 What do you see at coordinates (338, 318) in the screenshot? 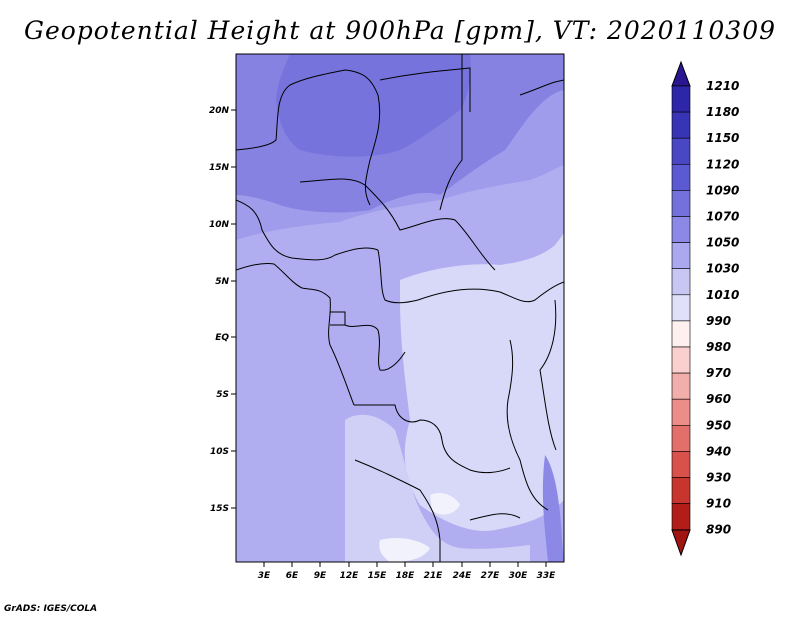
I see `border-eqguinea` at bounding box center [338, 318].